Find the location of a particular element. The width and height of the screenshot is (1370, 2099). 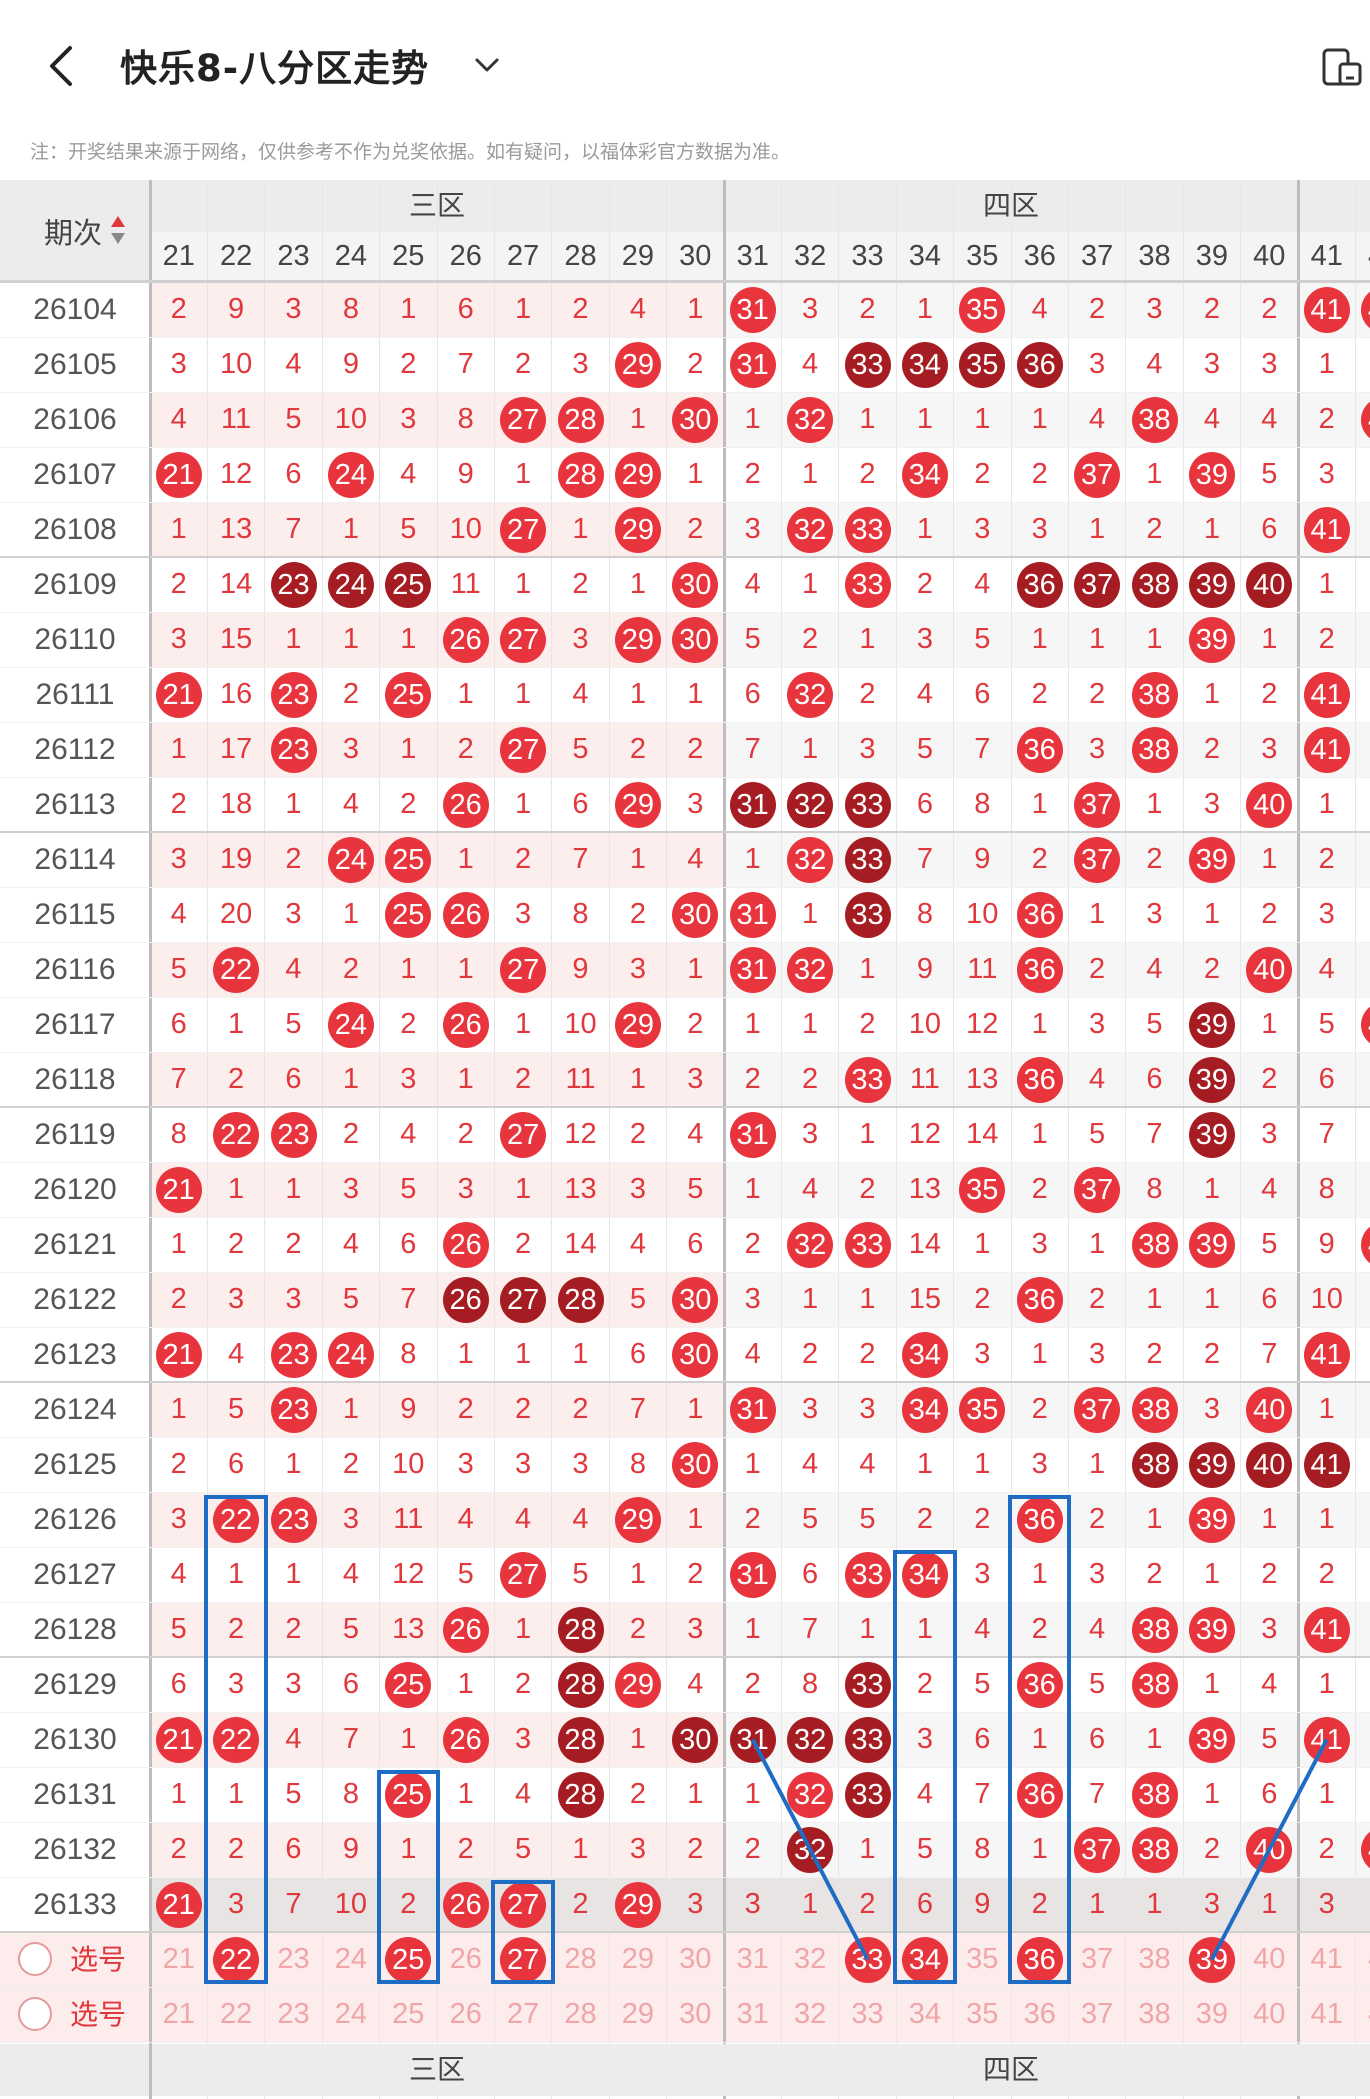

pick-number-option: 36 is located at coordinates (1039, 2014).